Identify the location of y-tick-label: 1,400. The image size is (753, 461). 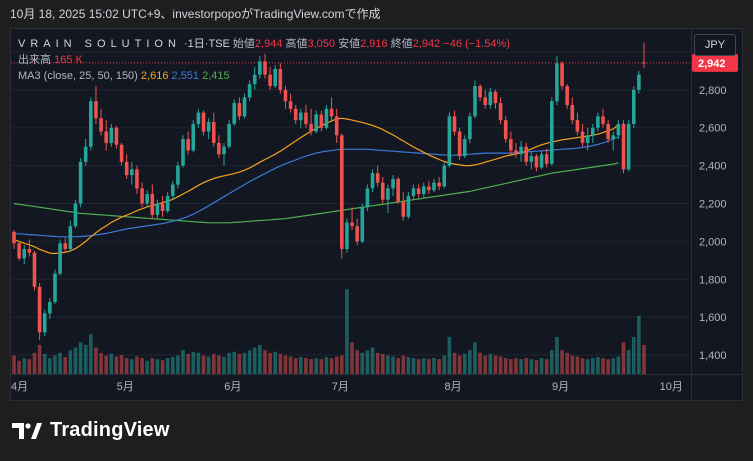
(713, 356).